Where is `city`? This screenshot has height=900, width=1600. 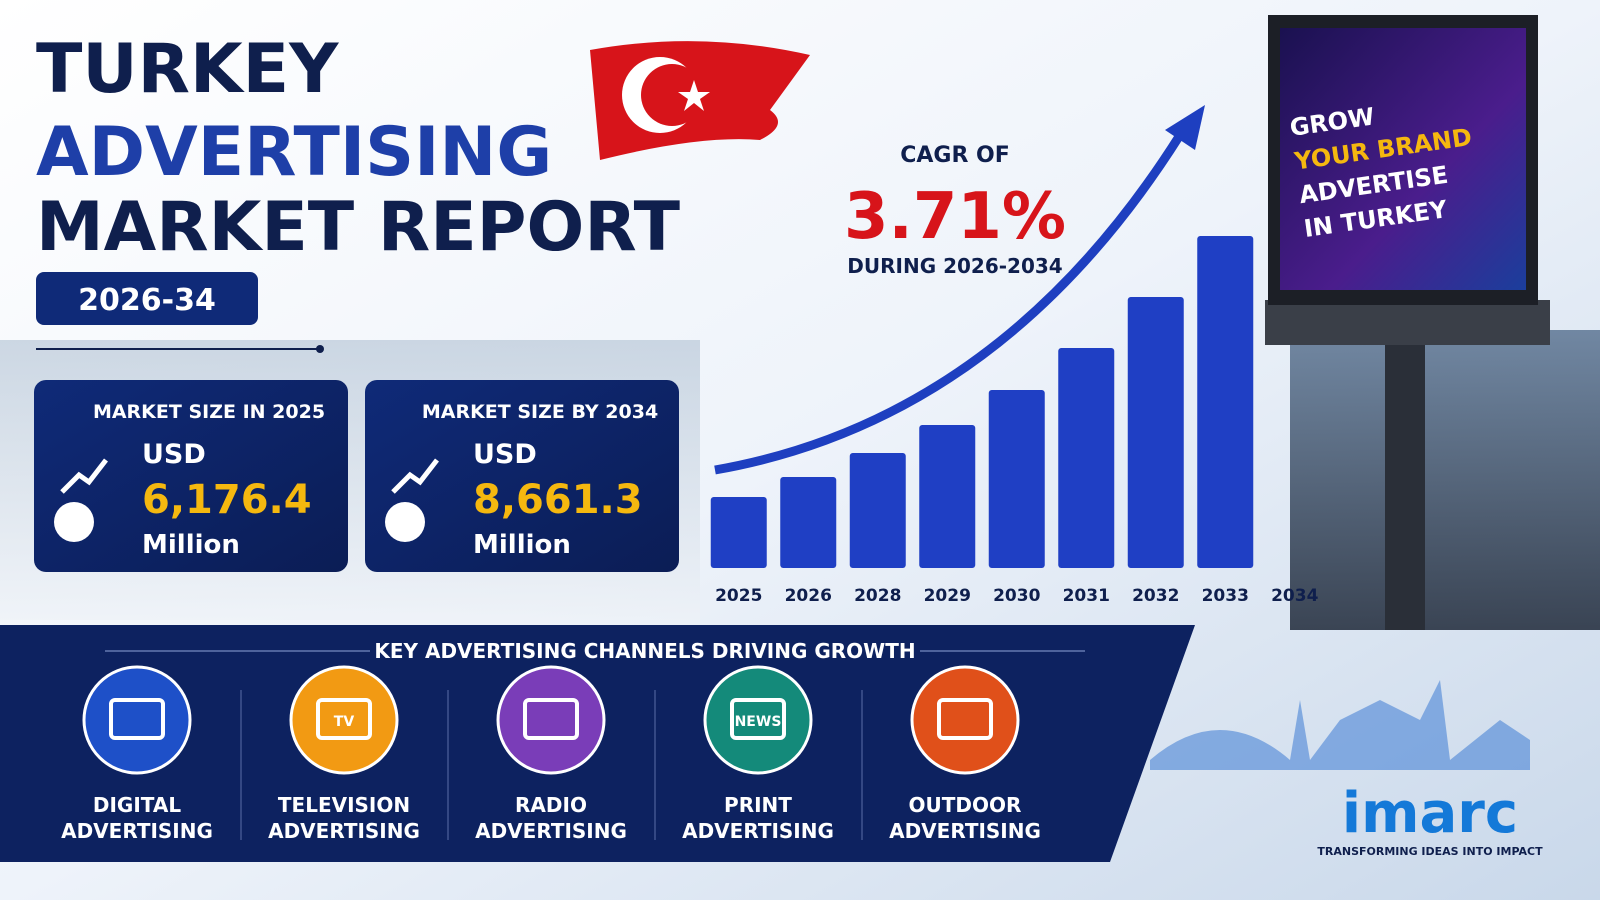 city is located at coordinates (1445, 480).